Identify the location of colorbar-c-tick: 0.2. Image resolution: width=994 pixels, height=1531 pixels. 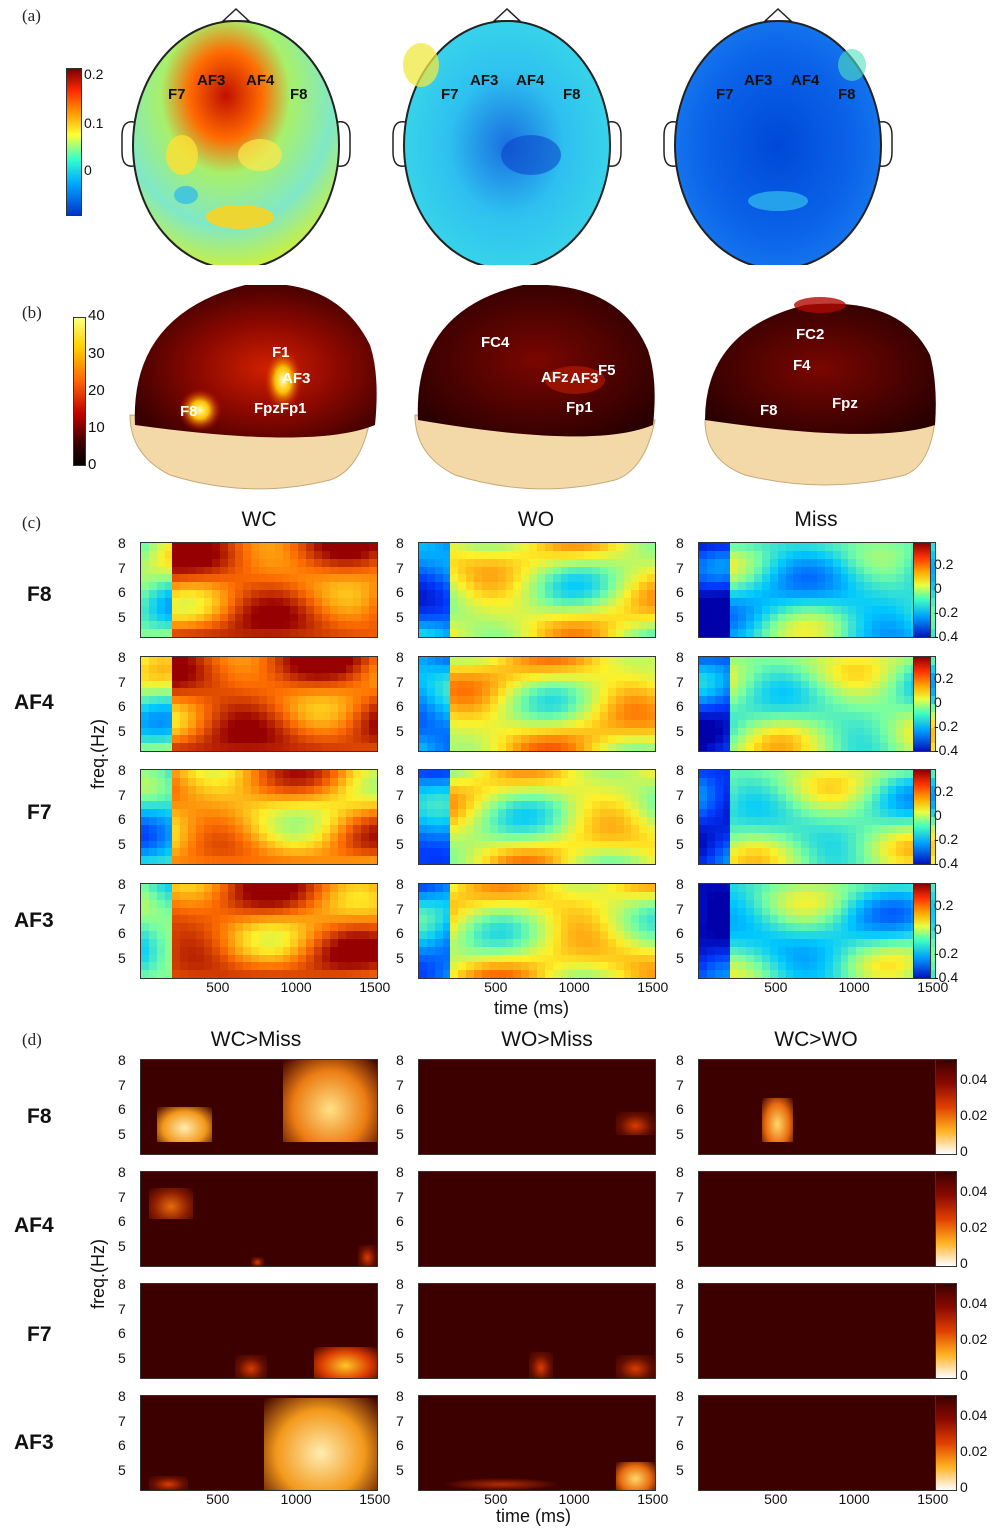
(944, 791).